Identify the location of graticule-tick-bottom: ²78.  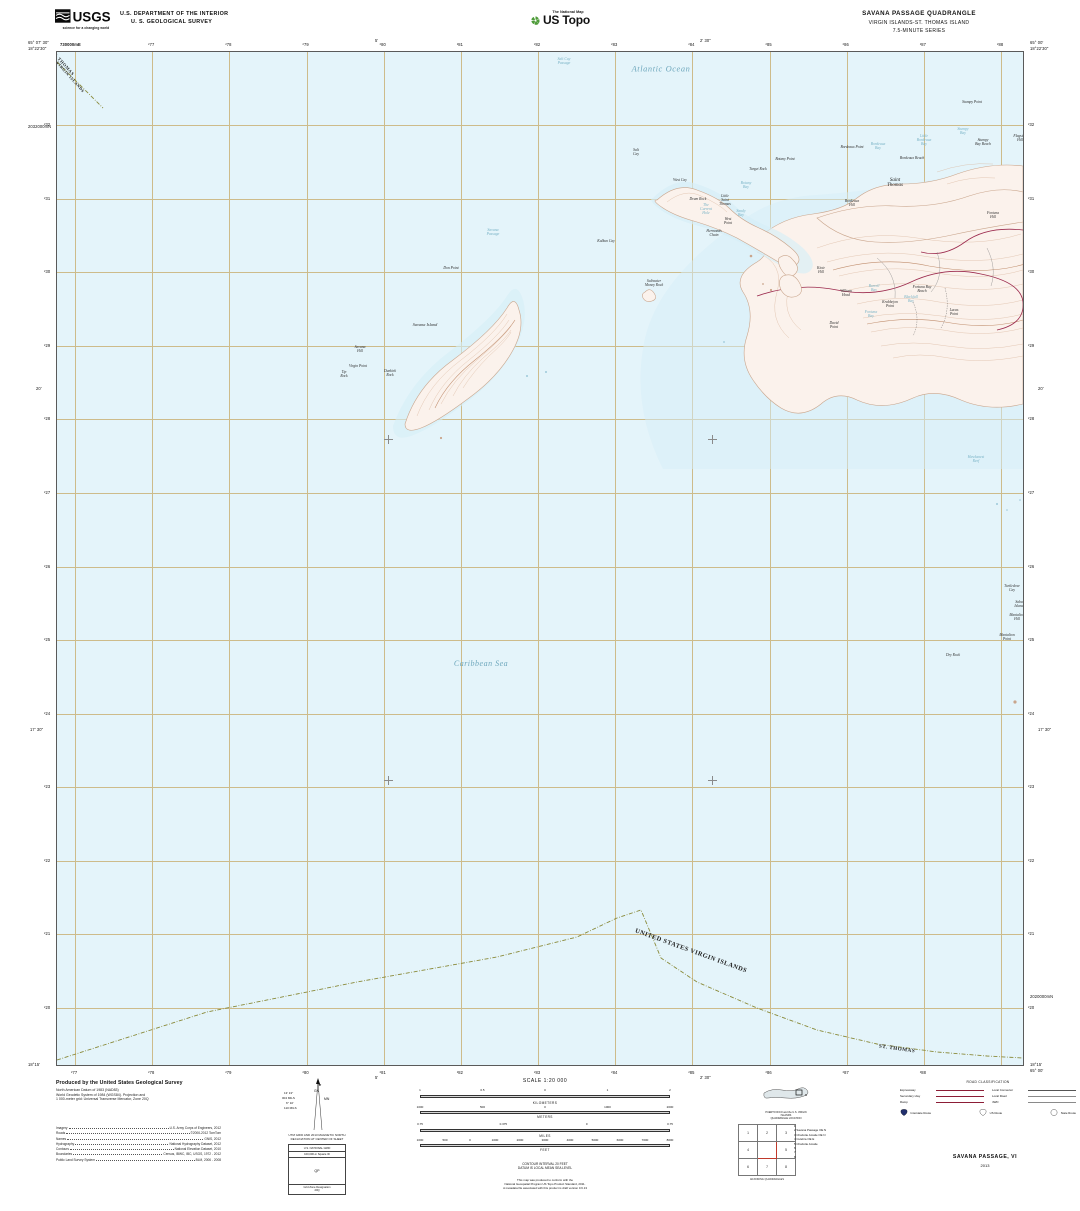
(151, 1072).